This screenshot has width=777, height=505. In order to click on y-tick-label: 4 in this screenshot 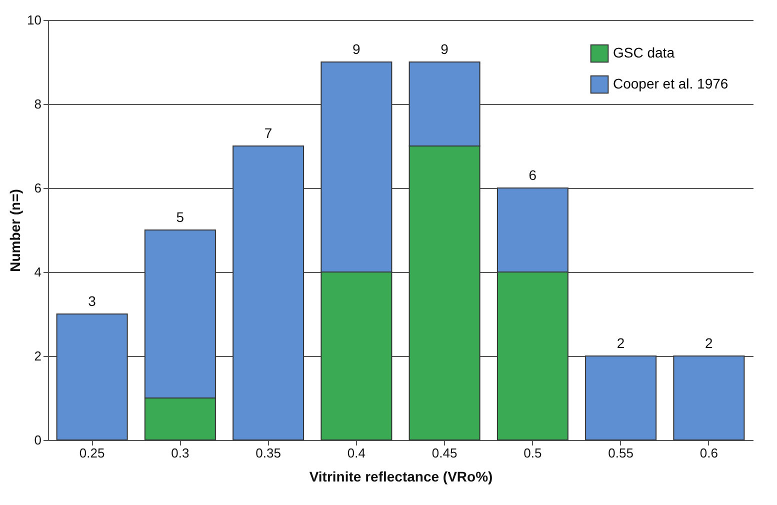, I will do `click(38, 272)`.